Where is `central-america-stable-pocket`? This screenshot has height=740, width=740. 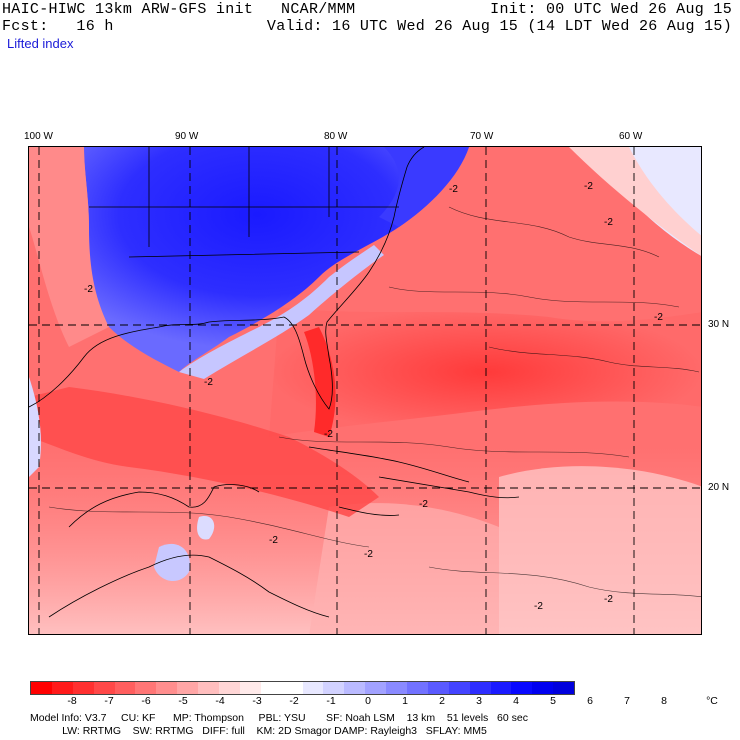
central-america-stable-pocket is located at coordinates (172, 562).